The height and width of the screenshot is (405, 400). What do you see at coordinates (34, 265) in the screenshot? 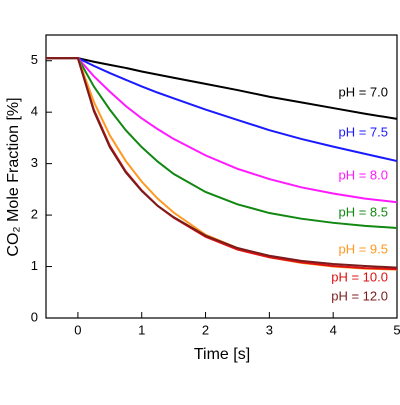
I see `y-tick-label: 1` at bounding box center [34, 265].